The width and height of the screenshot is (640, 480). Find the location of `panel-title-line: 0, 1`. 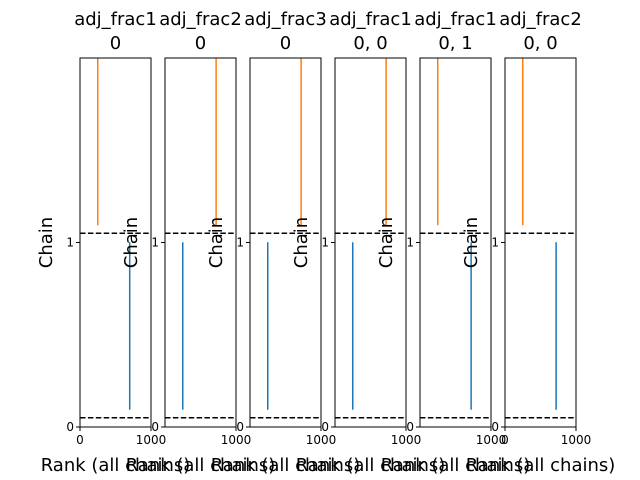

panel-title-line: 0, 1 is located at coordinates (455, 43).